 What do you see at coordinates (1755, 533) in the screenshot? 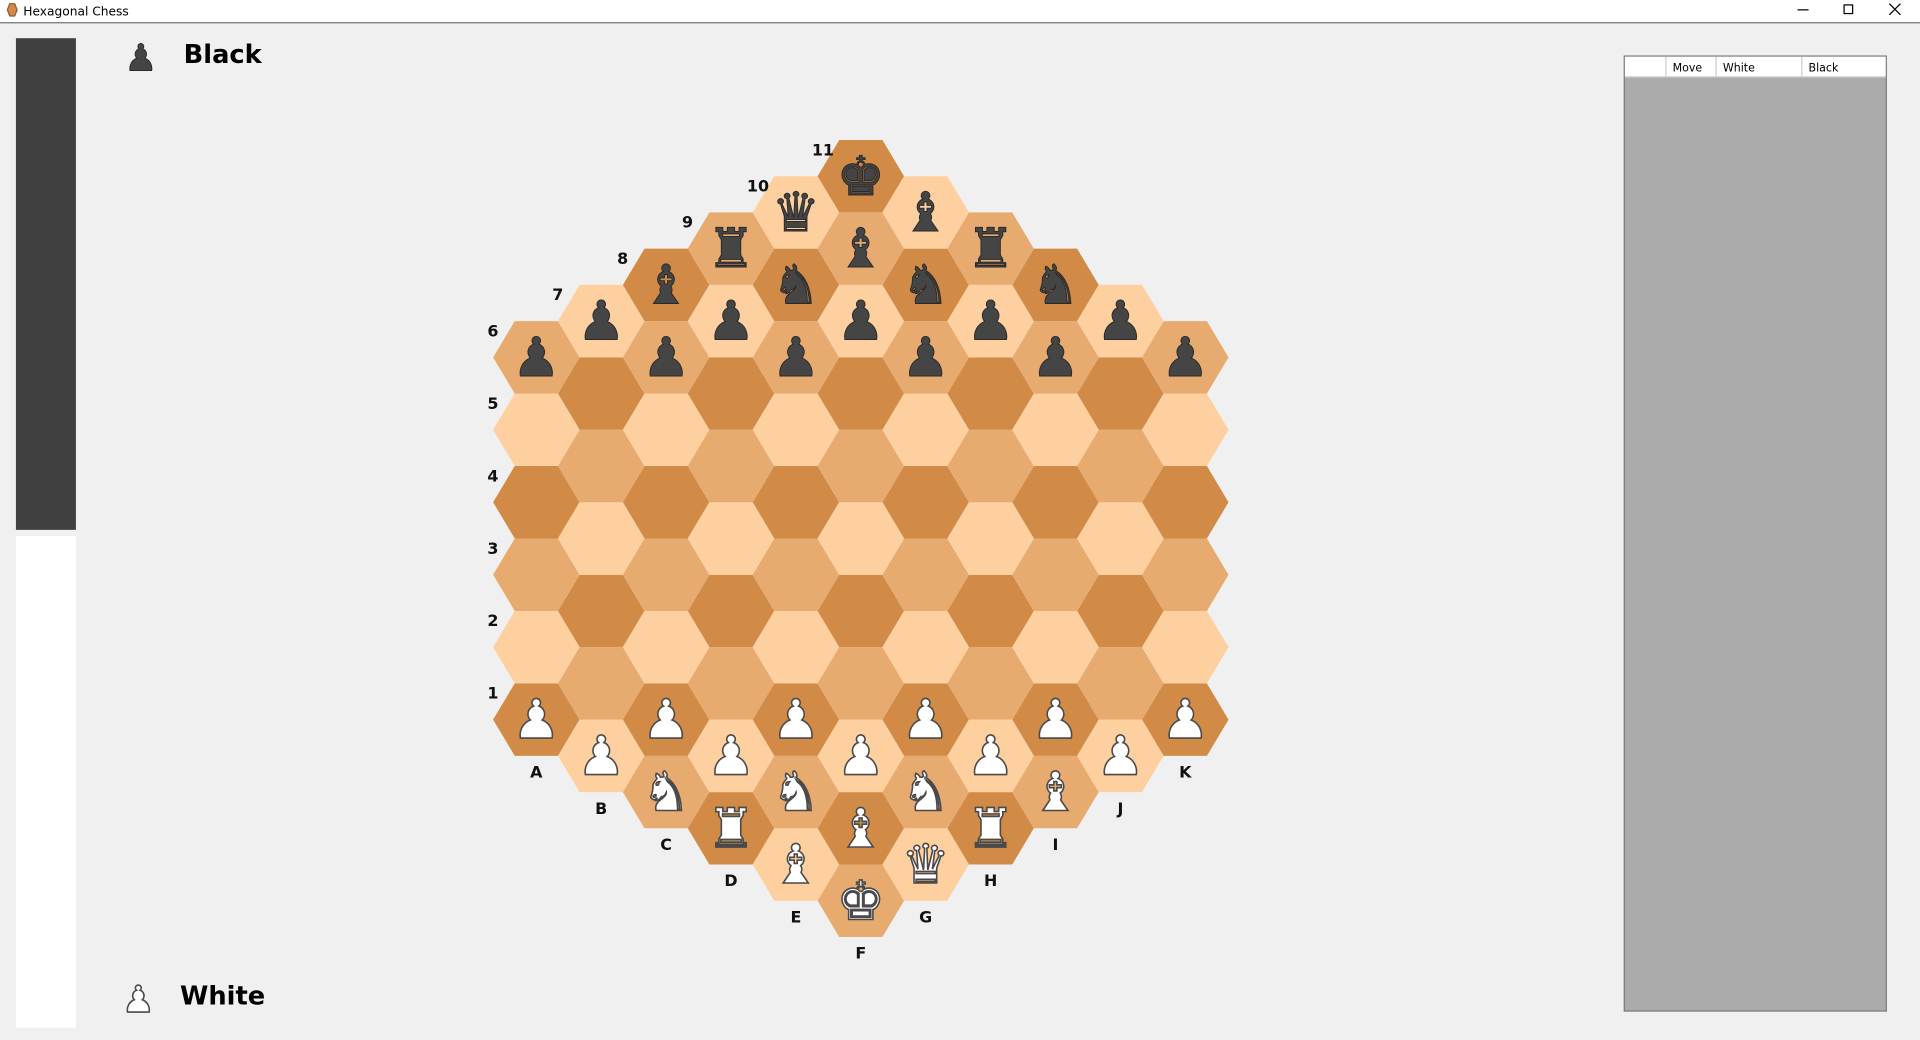
I see `move-list` at bounding box center [1755, 533].